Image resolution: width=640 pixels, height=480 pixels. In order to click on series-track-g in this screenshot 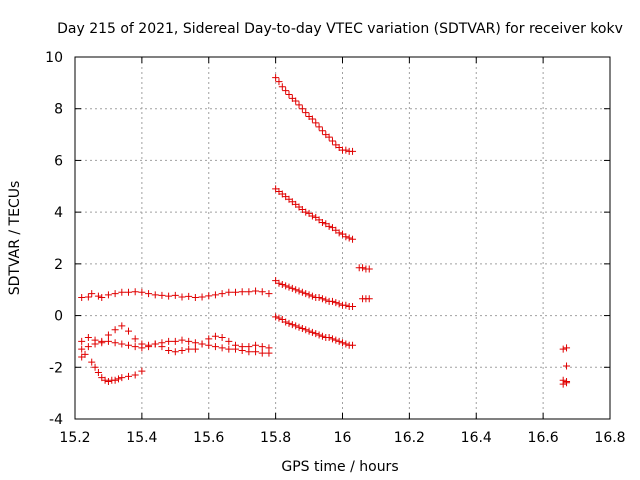, I will do `click(314, 294)`.